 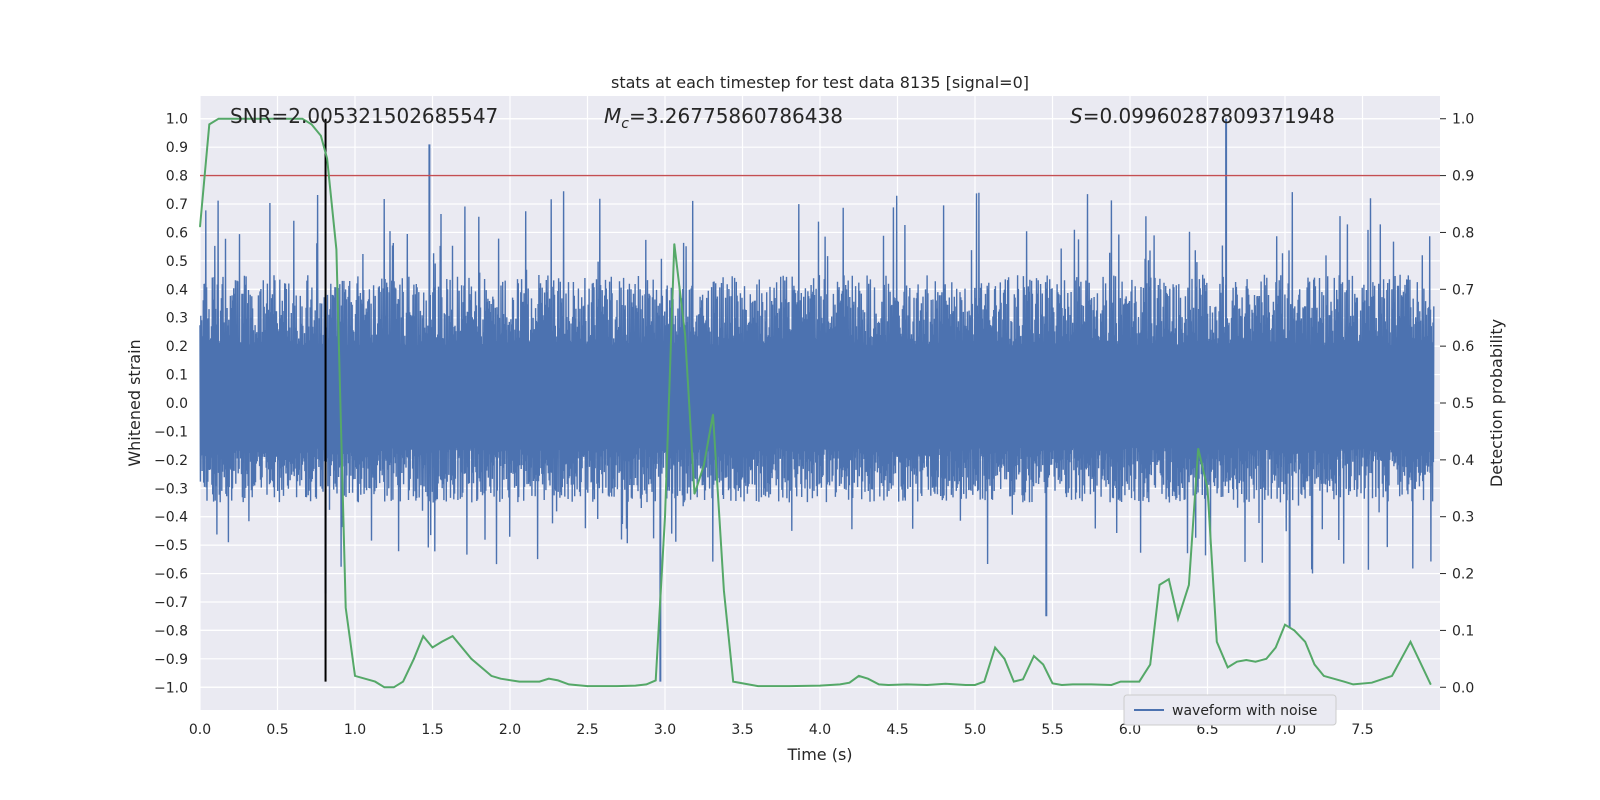 What do you see at coordinates (177, 262) in the screenshot?
I see `y-left-tick-label: 0.5` at bounding box center [177, 262].